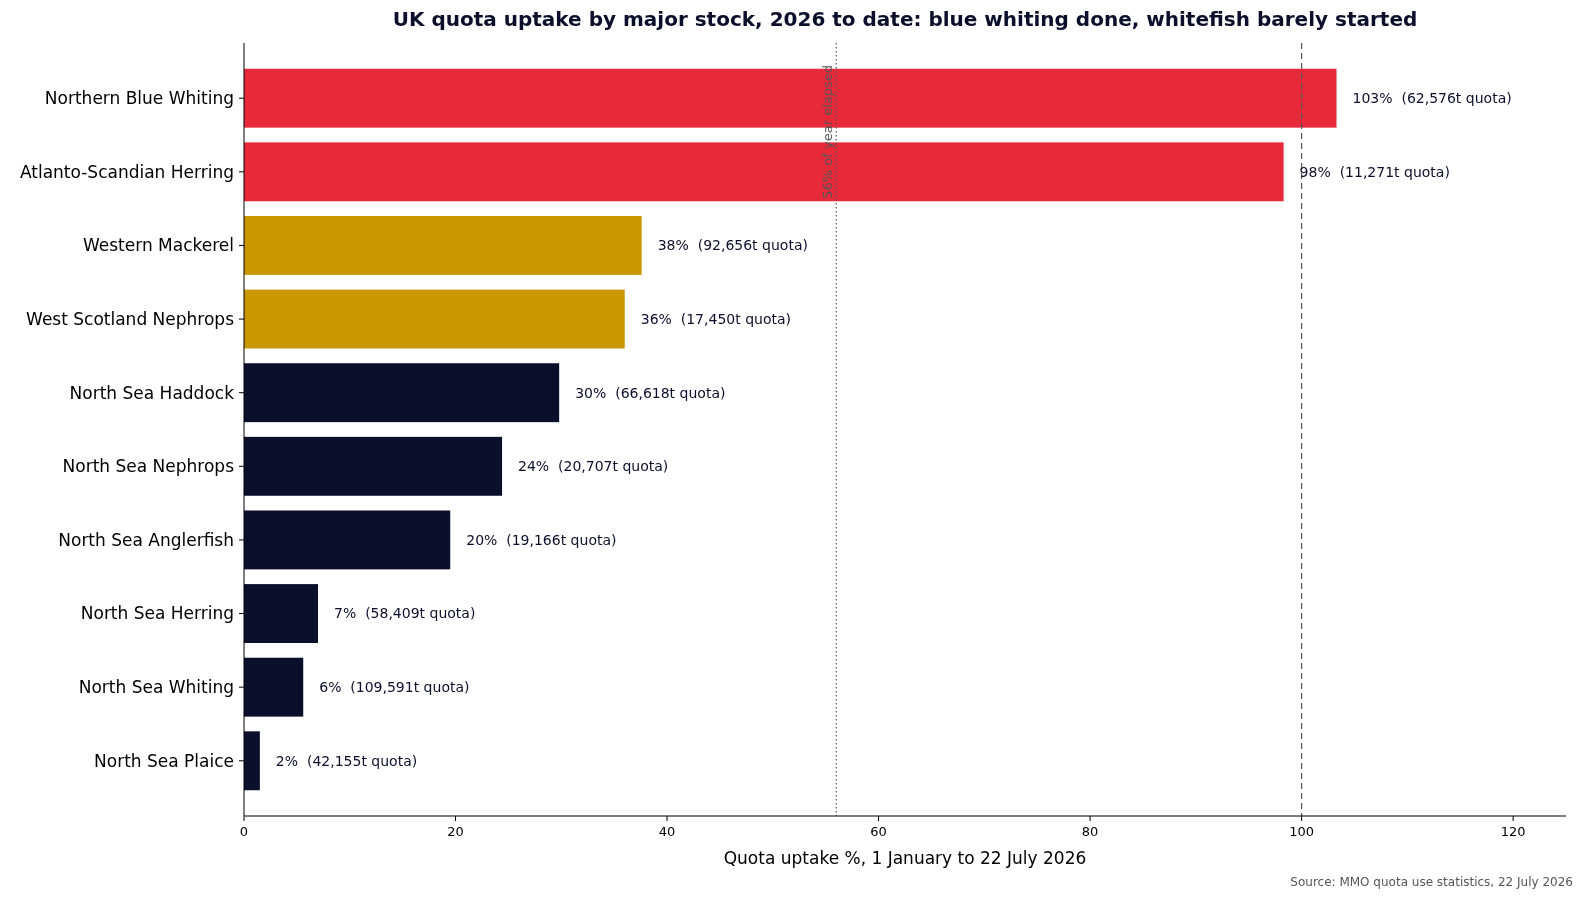 The height and width of the screenshot is (898, 1589). I want to click on data-label: 30% (66,618t quota), so click(650, 392).